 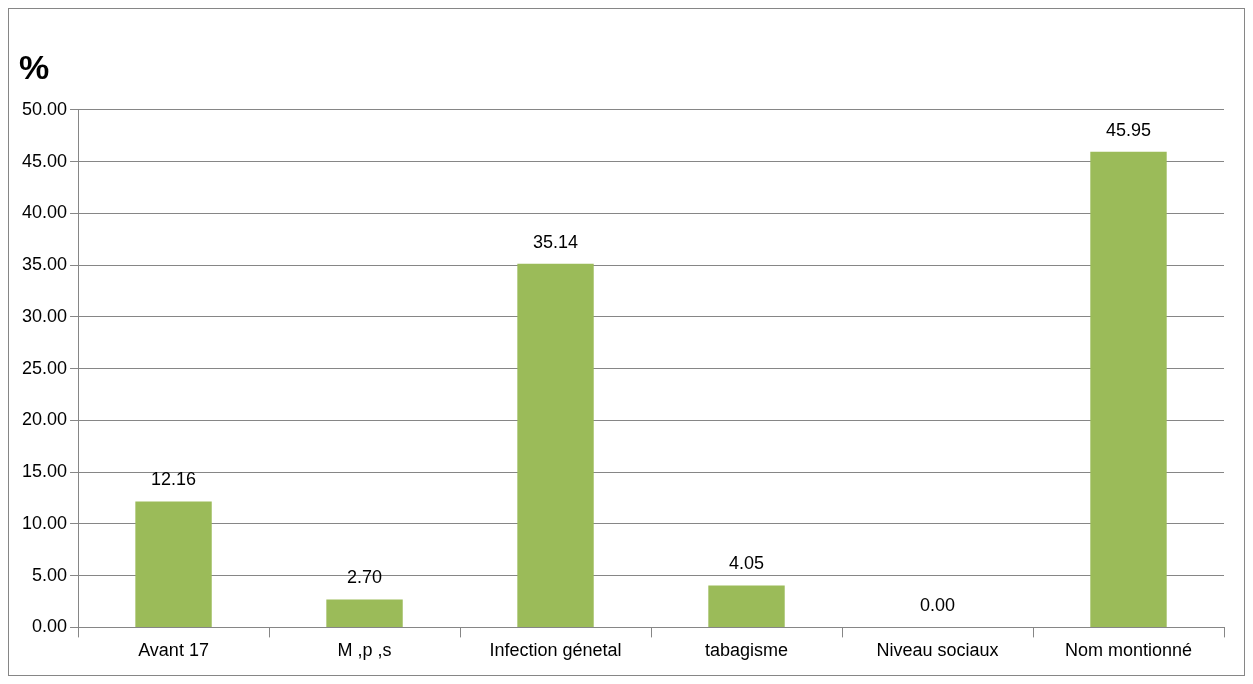 I want to click on y-tick-label: 15.00, so click(x=45, y=471).